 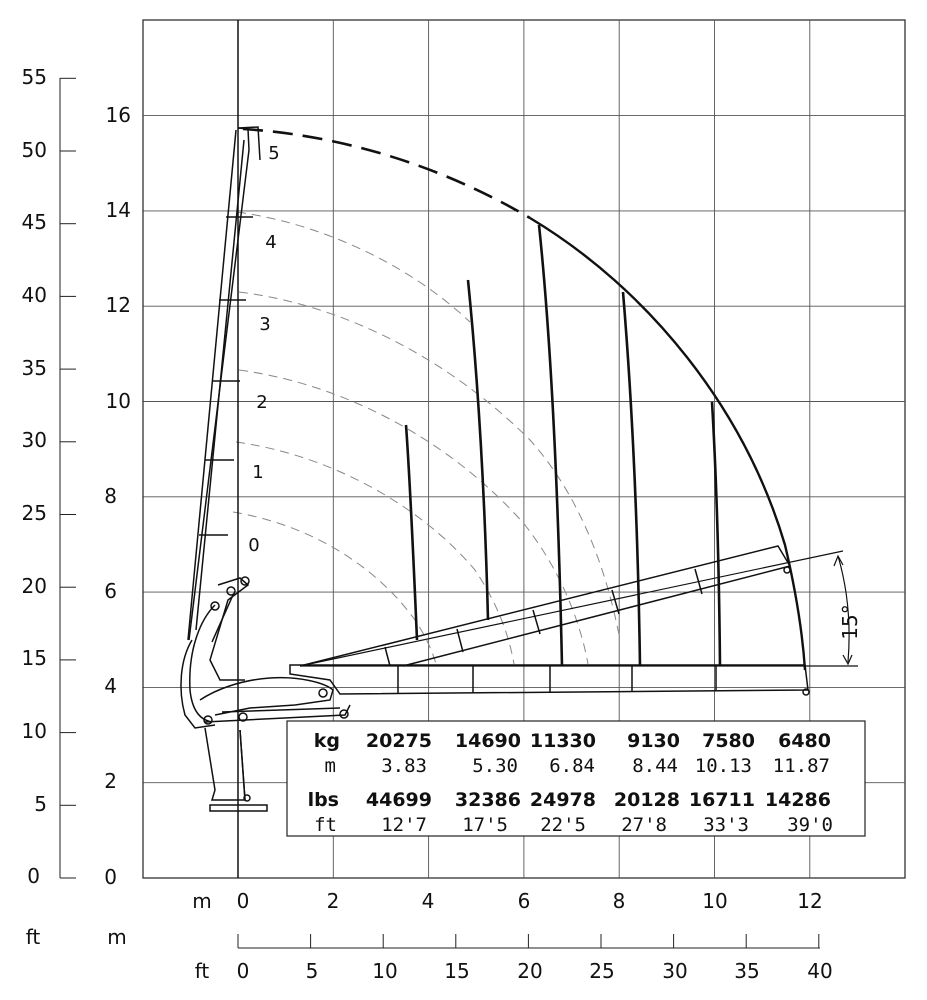 I want to click on m-value: 3.83, so click(x=404, y=766).